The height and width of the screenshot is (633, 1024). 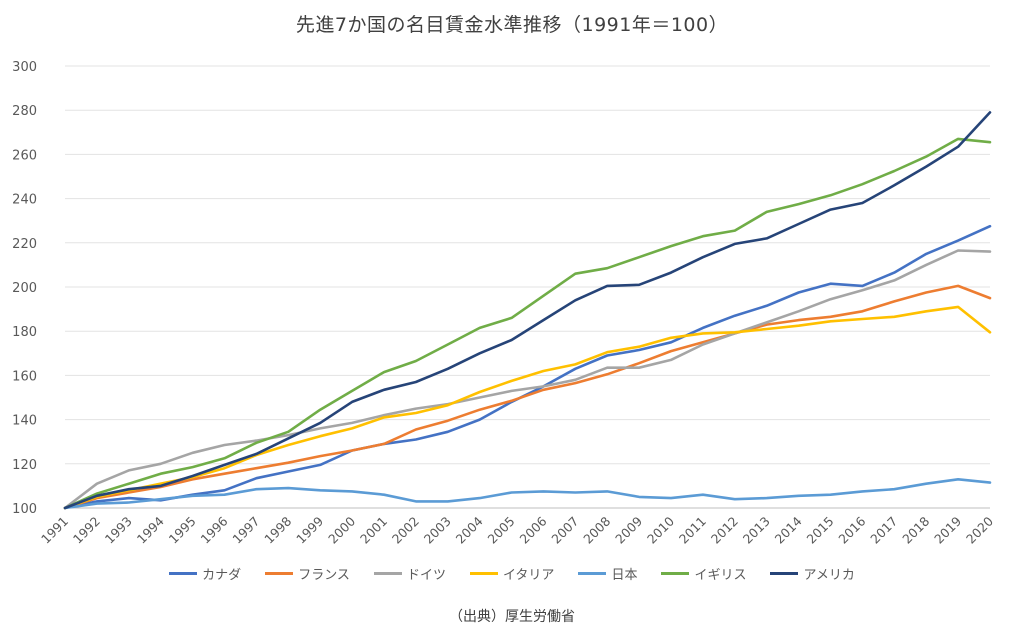 What do you see at coordinates (528, 575) in the screenshot?
I see `legend-label: イタリア` at bounding box center [528, 575].